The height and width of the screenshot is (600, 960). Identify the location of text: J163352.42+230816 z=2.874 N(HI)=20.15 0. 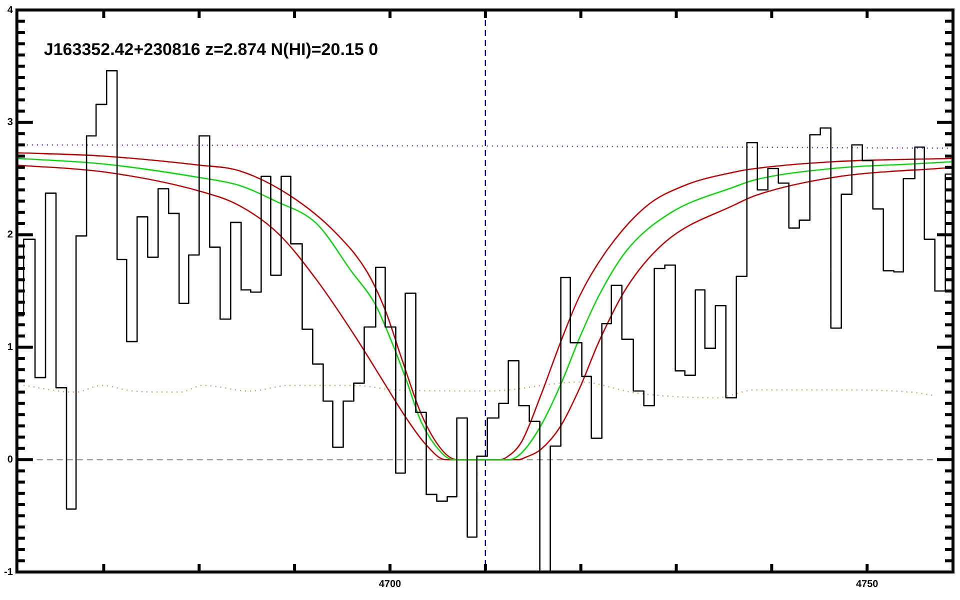
(211, 49).